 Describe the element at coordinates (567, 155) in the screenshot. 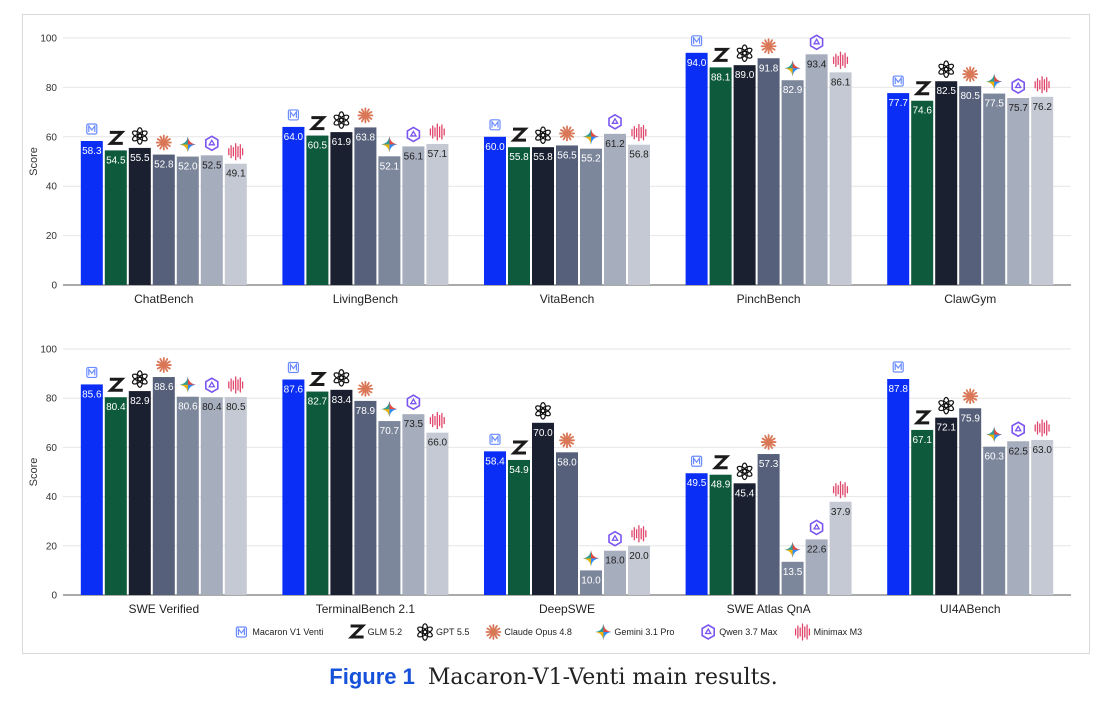

I see `data-label: 56.5` at that location.